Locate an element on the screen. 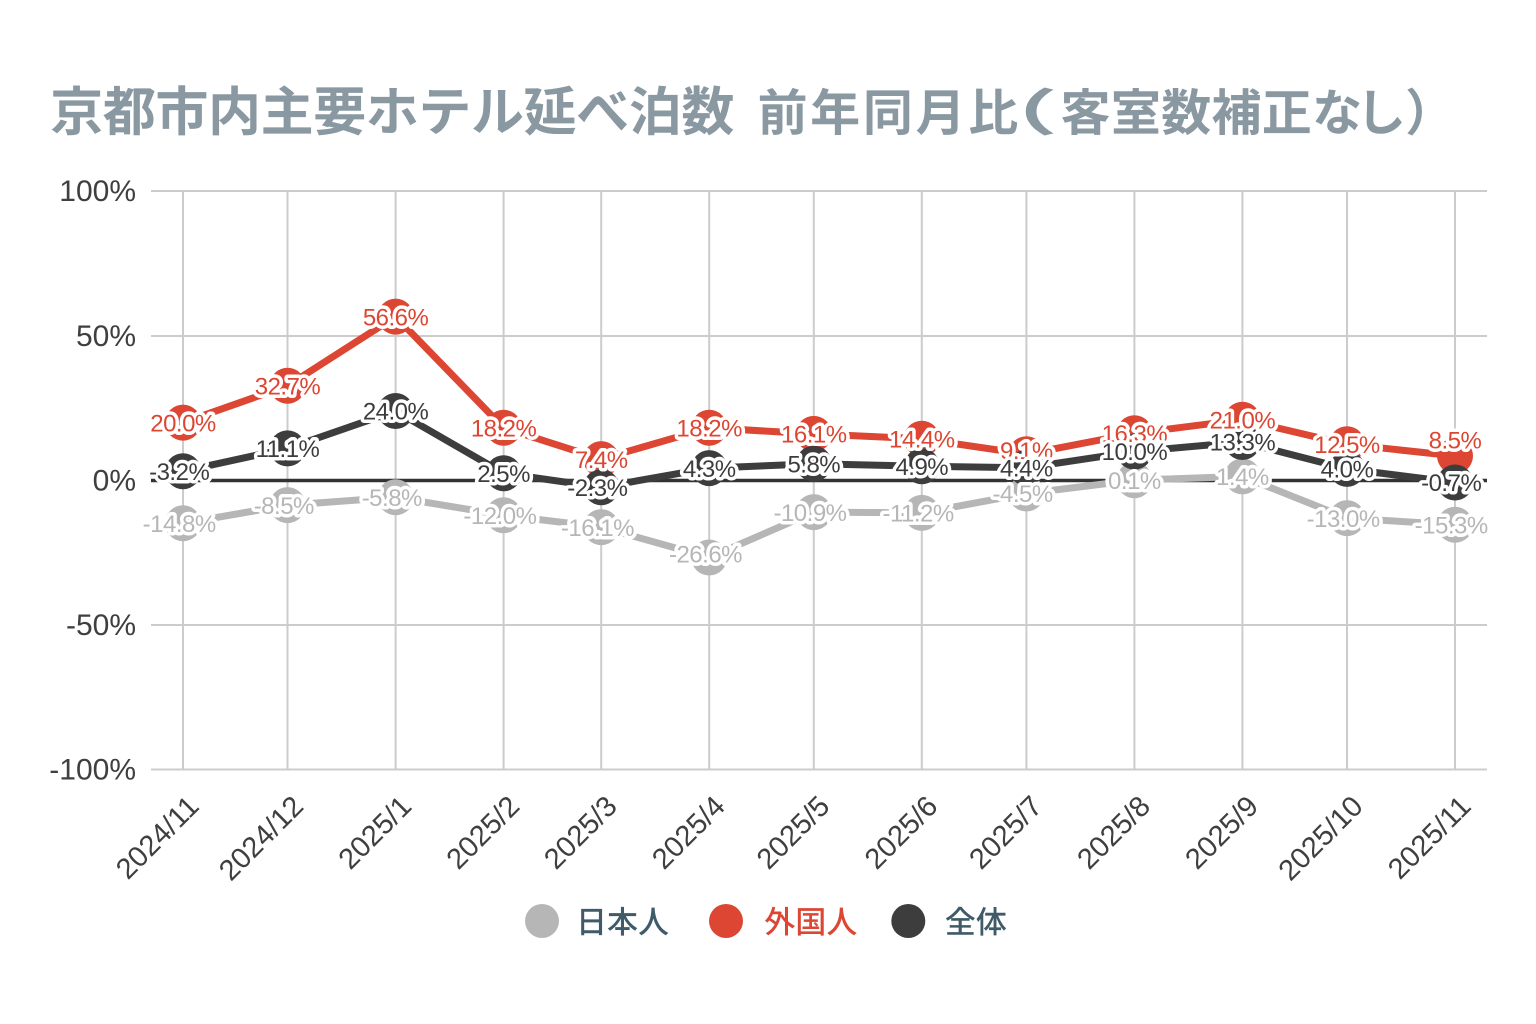 This screenshot has height=1024, width=1536. svg-text: 14.4% is located at coordinates (922, 440).